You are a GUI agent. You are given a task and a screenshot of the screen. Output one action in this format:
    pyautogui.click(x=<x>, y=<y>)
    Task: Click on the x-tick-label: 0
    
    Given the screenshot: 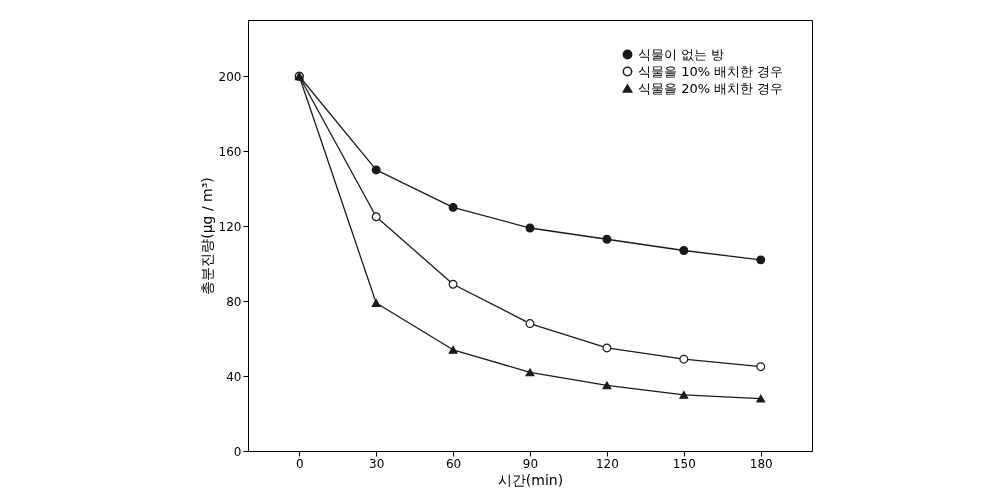 What is the action you would take?
    pyautogui.click(x=299, y=463)
    